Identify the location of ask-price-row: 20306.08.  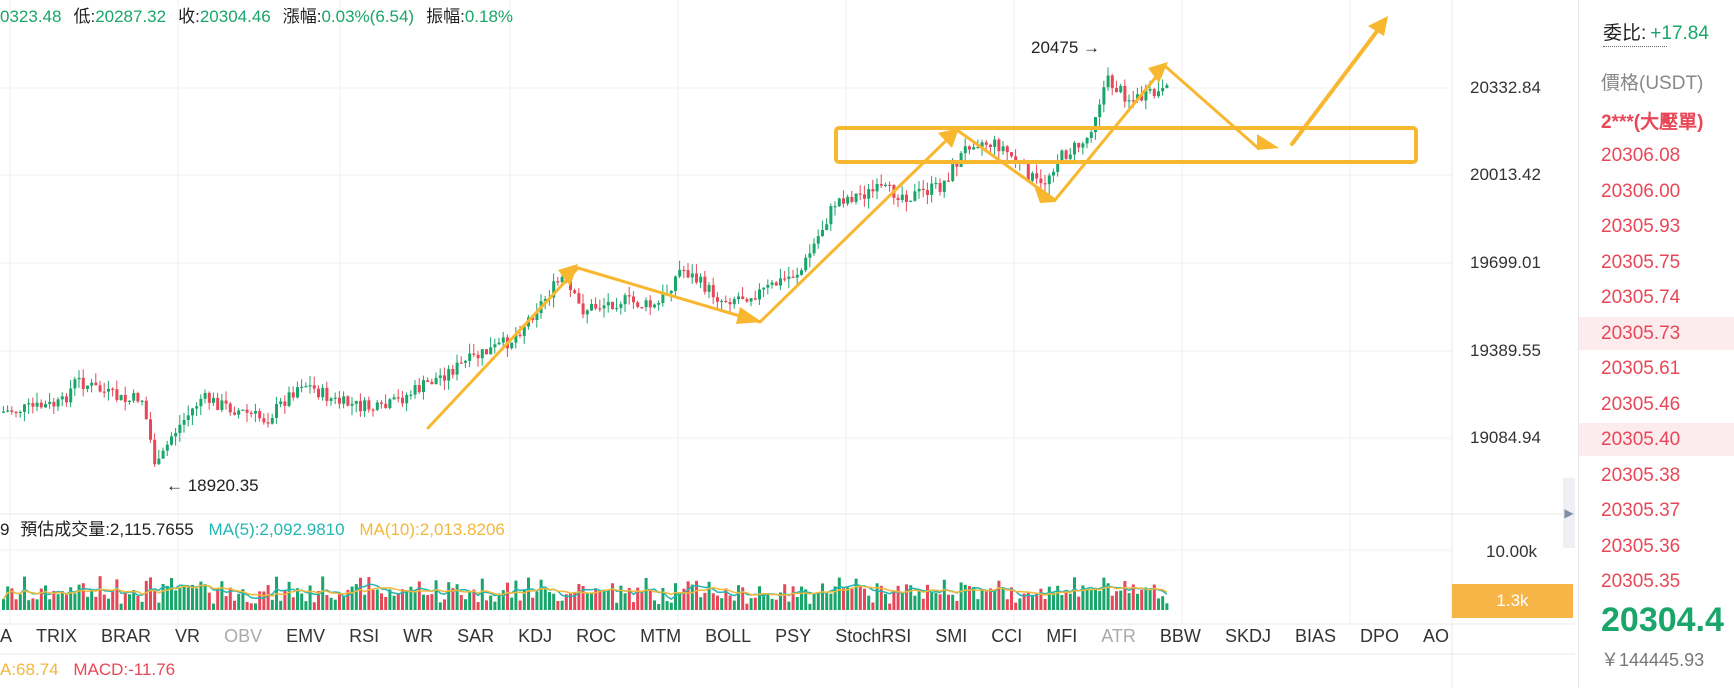
(1641, 155).